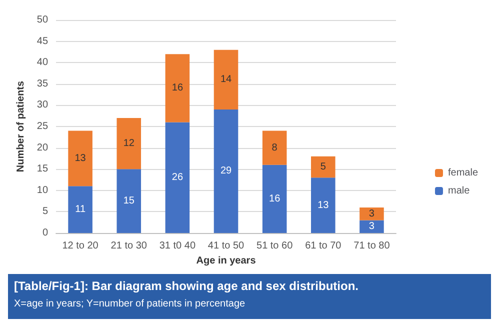 The height and width of the screenshot is (327, 499). What do you see at coordinates (42, 169) in the screenshot?
I see `y-tick-label: 15` at bounding box center [42, 169].